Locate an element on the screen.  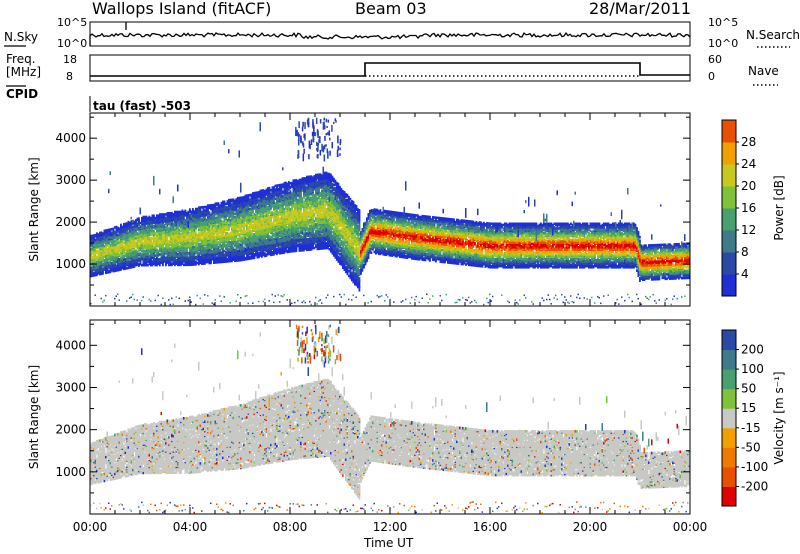
date-title: 28/Mar/2011 is located at coordinates (640, 9).